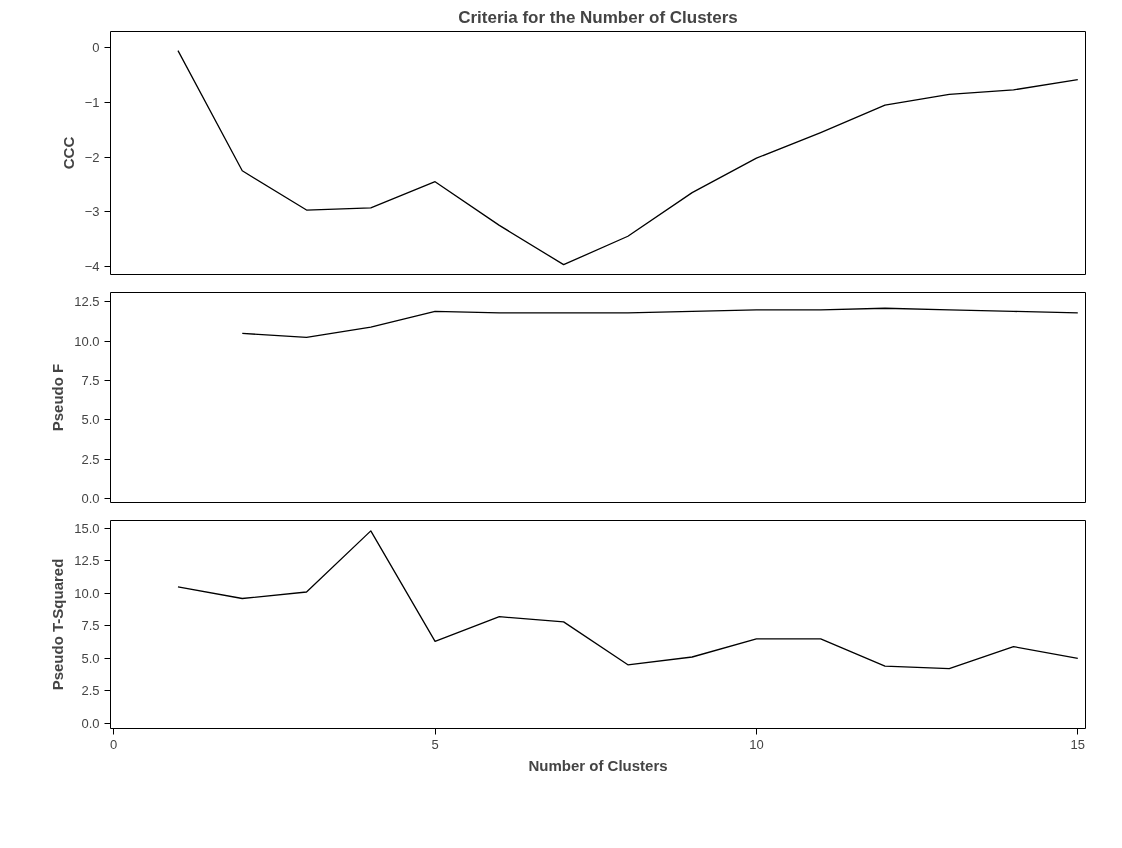  What do you see at coordinates (92, 266) in the screenshot?
I see `y-tick-label: −4` at bounding box center [92, 266].